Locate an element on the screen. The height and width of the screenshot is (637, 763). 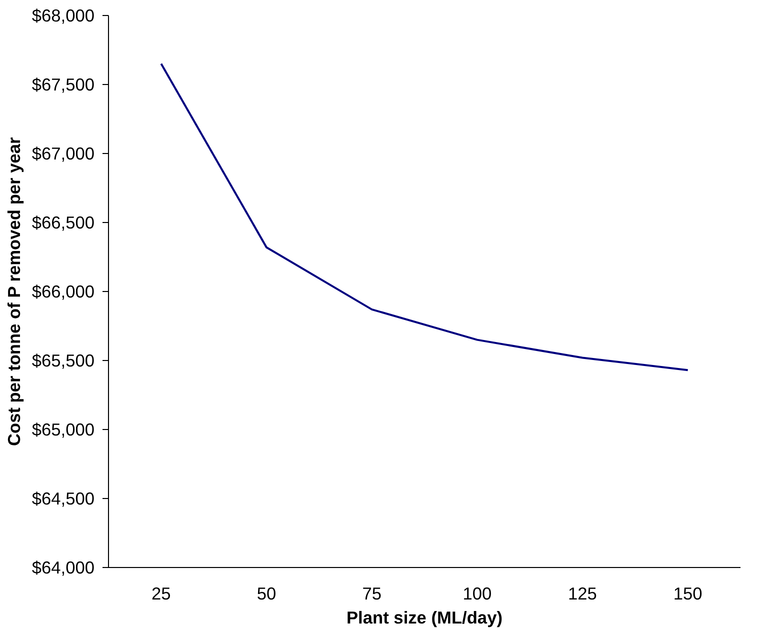
y-tick-label: $67,500 is located at coordinates (63, 84).